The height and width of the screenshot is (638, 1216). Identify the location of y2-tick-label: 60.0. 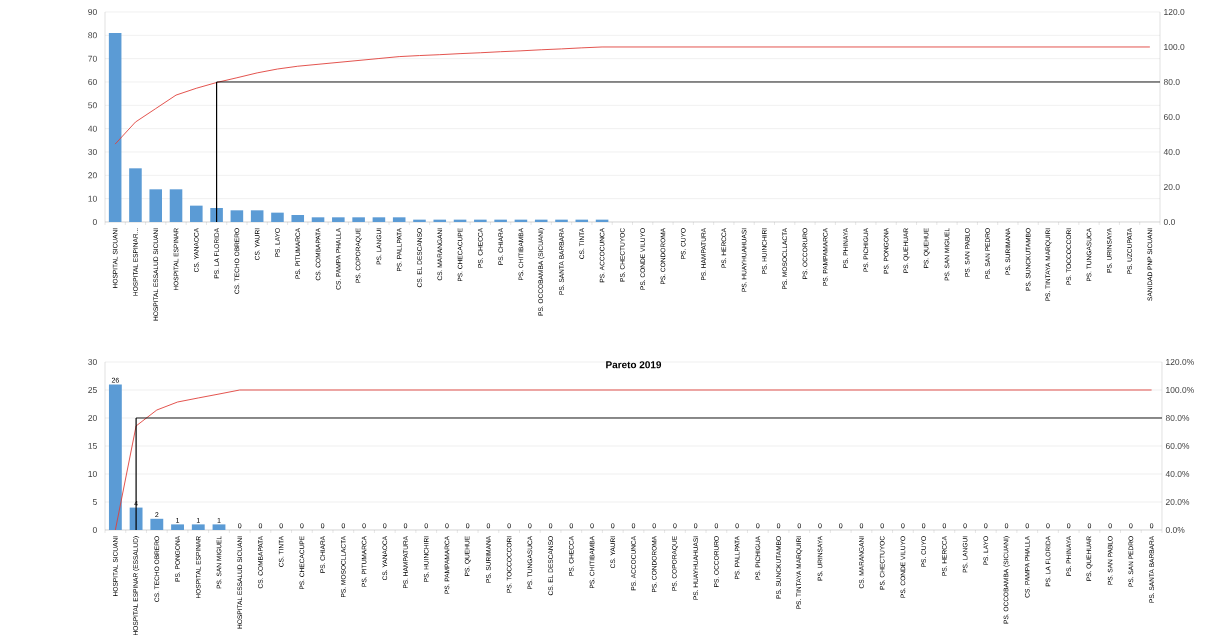
(1171, 116).